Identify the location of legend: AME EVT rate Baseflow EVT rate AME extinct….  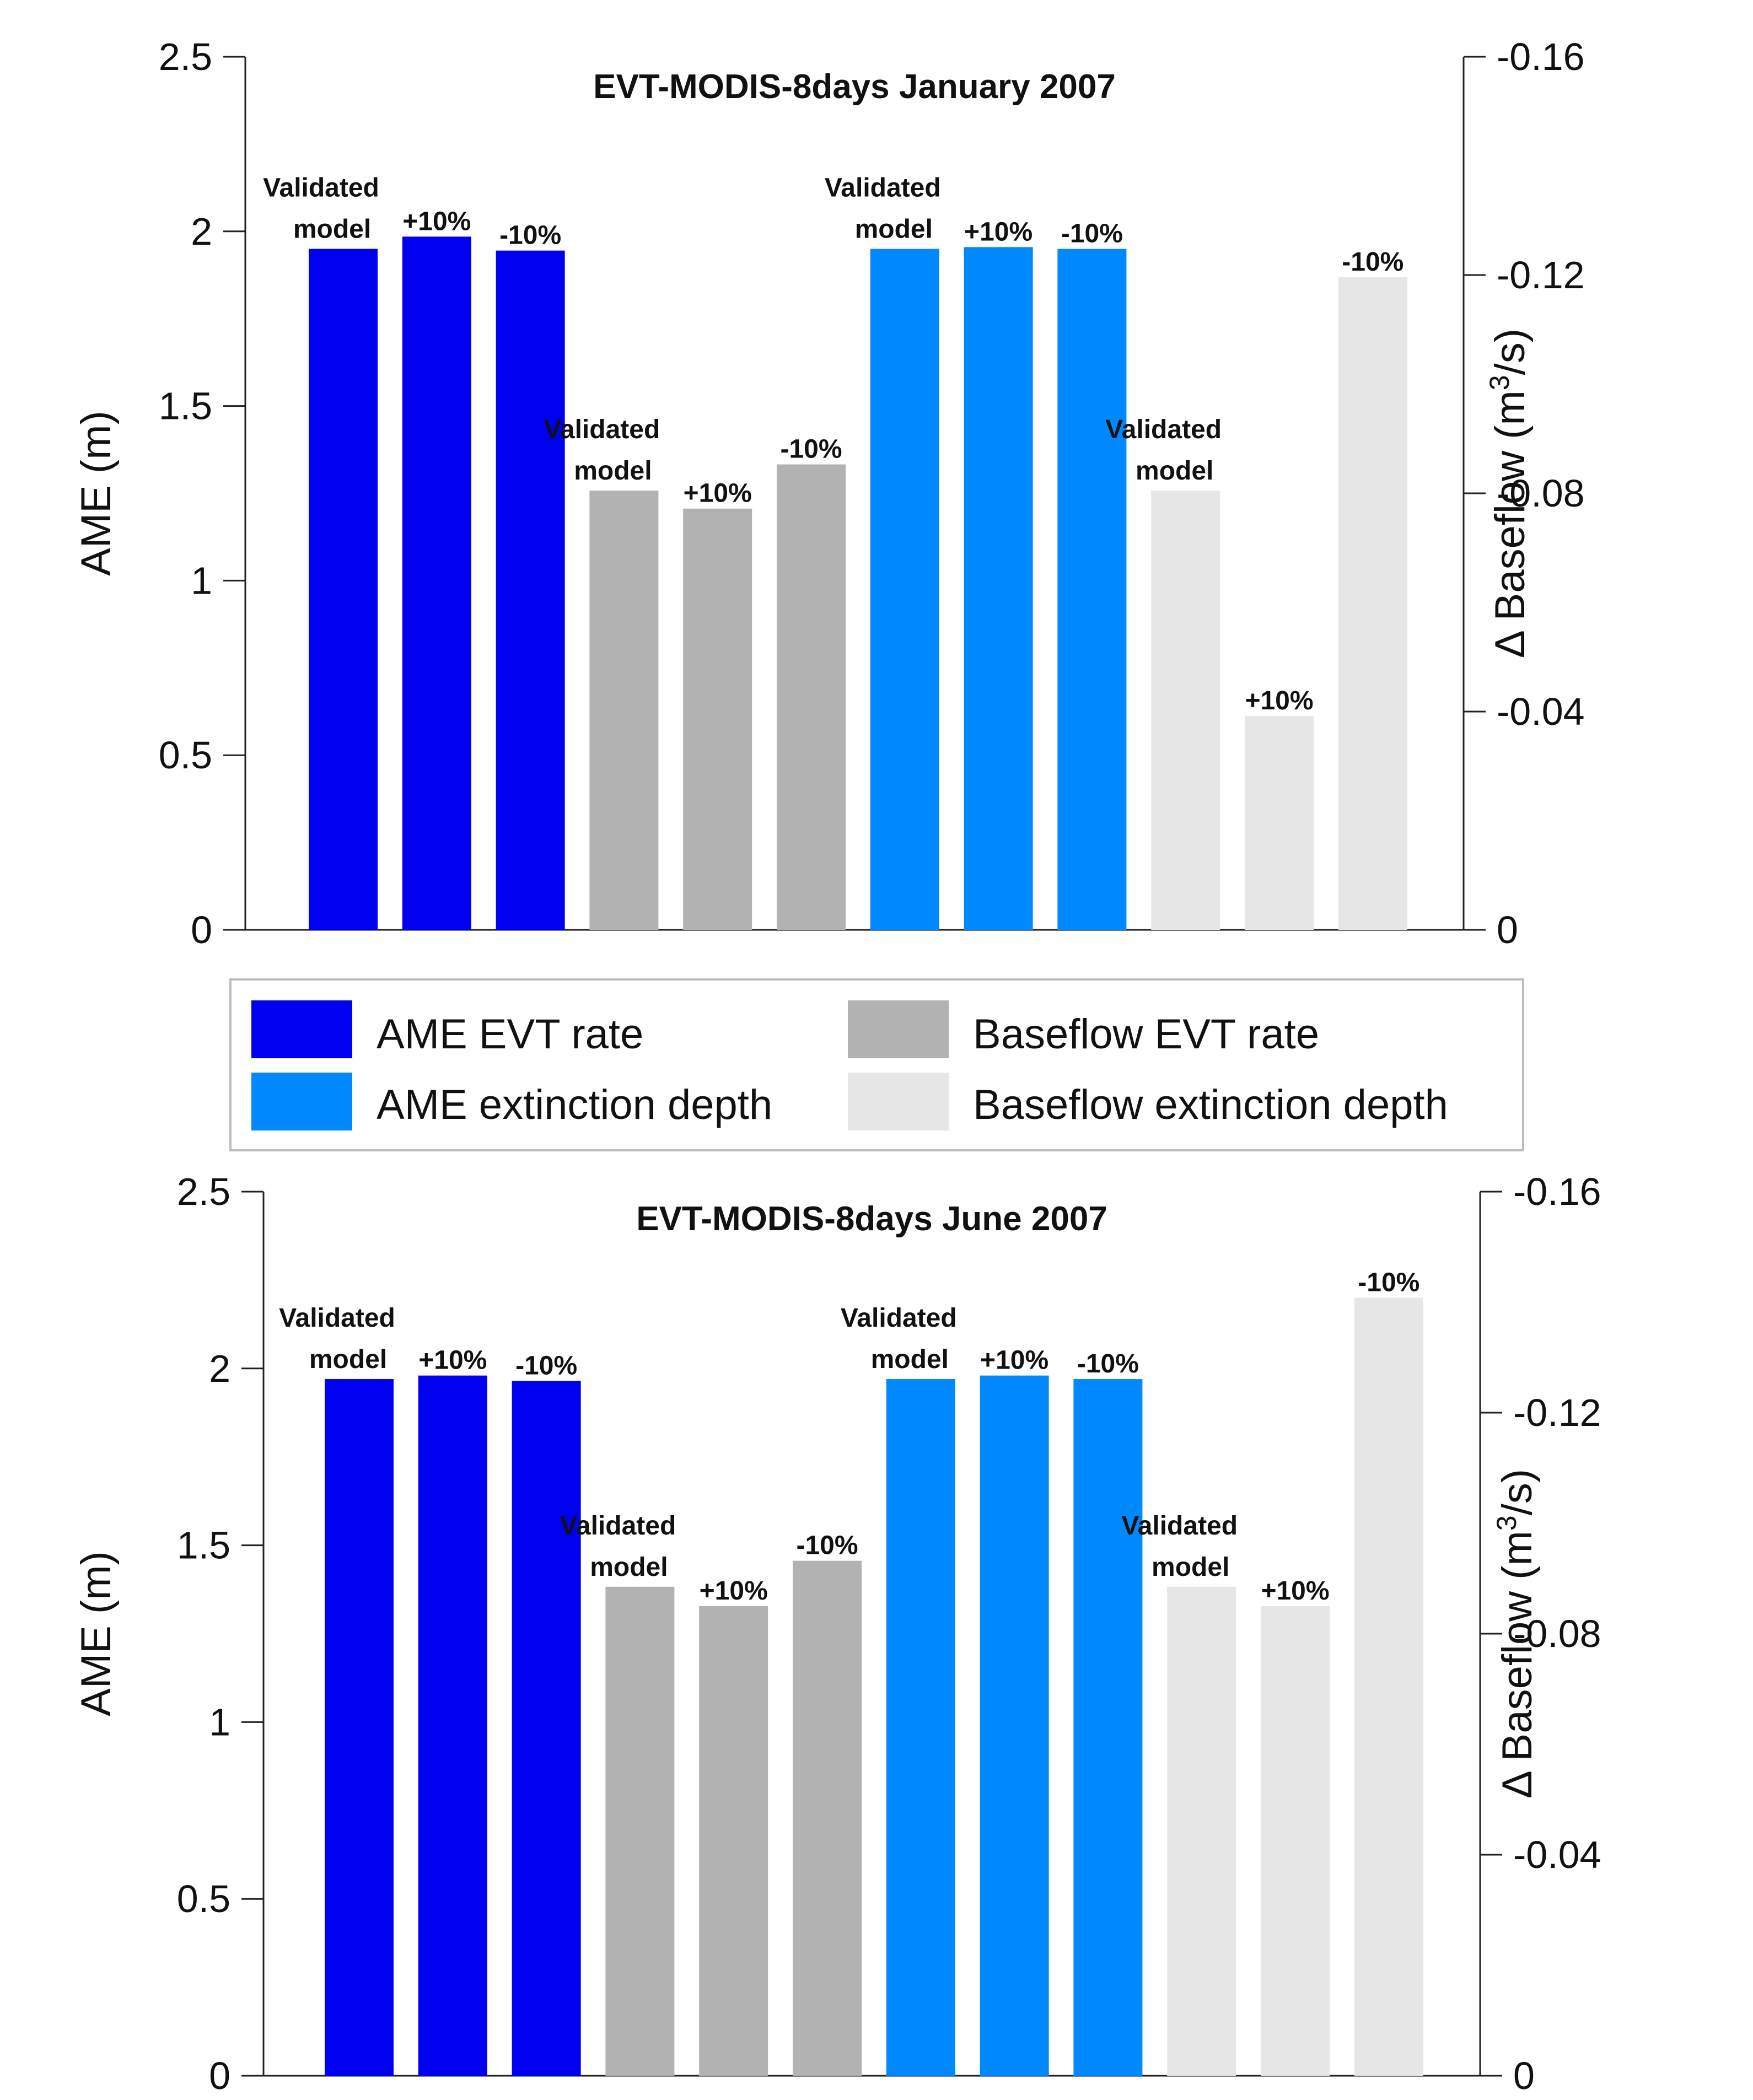
(877, 1064).